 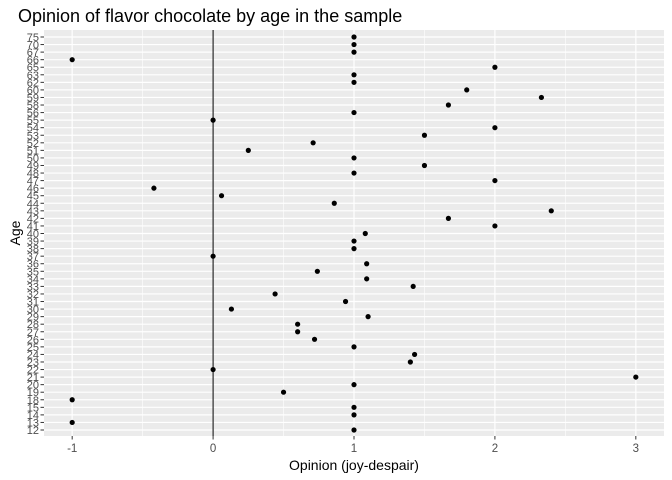 What do you see at coordinates (33, 431) in the screenshot?
I see `y-tick-label: 12` at bounding box center [33, 431].